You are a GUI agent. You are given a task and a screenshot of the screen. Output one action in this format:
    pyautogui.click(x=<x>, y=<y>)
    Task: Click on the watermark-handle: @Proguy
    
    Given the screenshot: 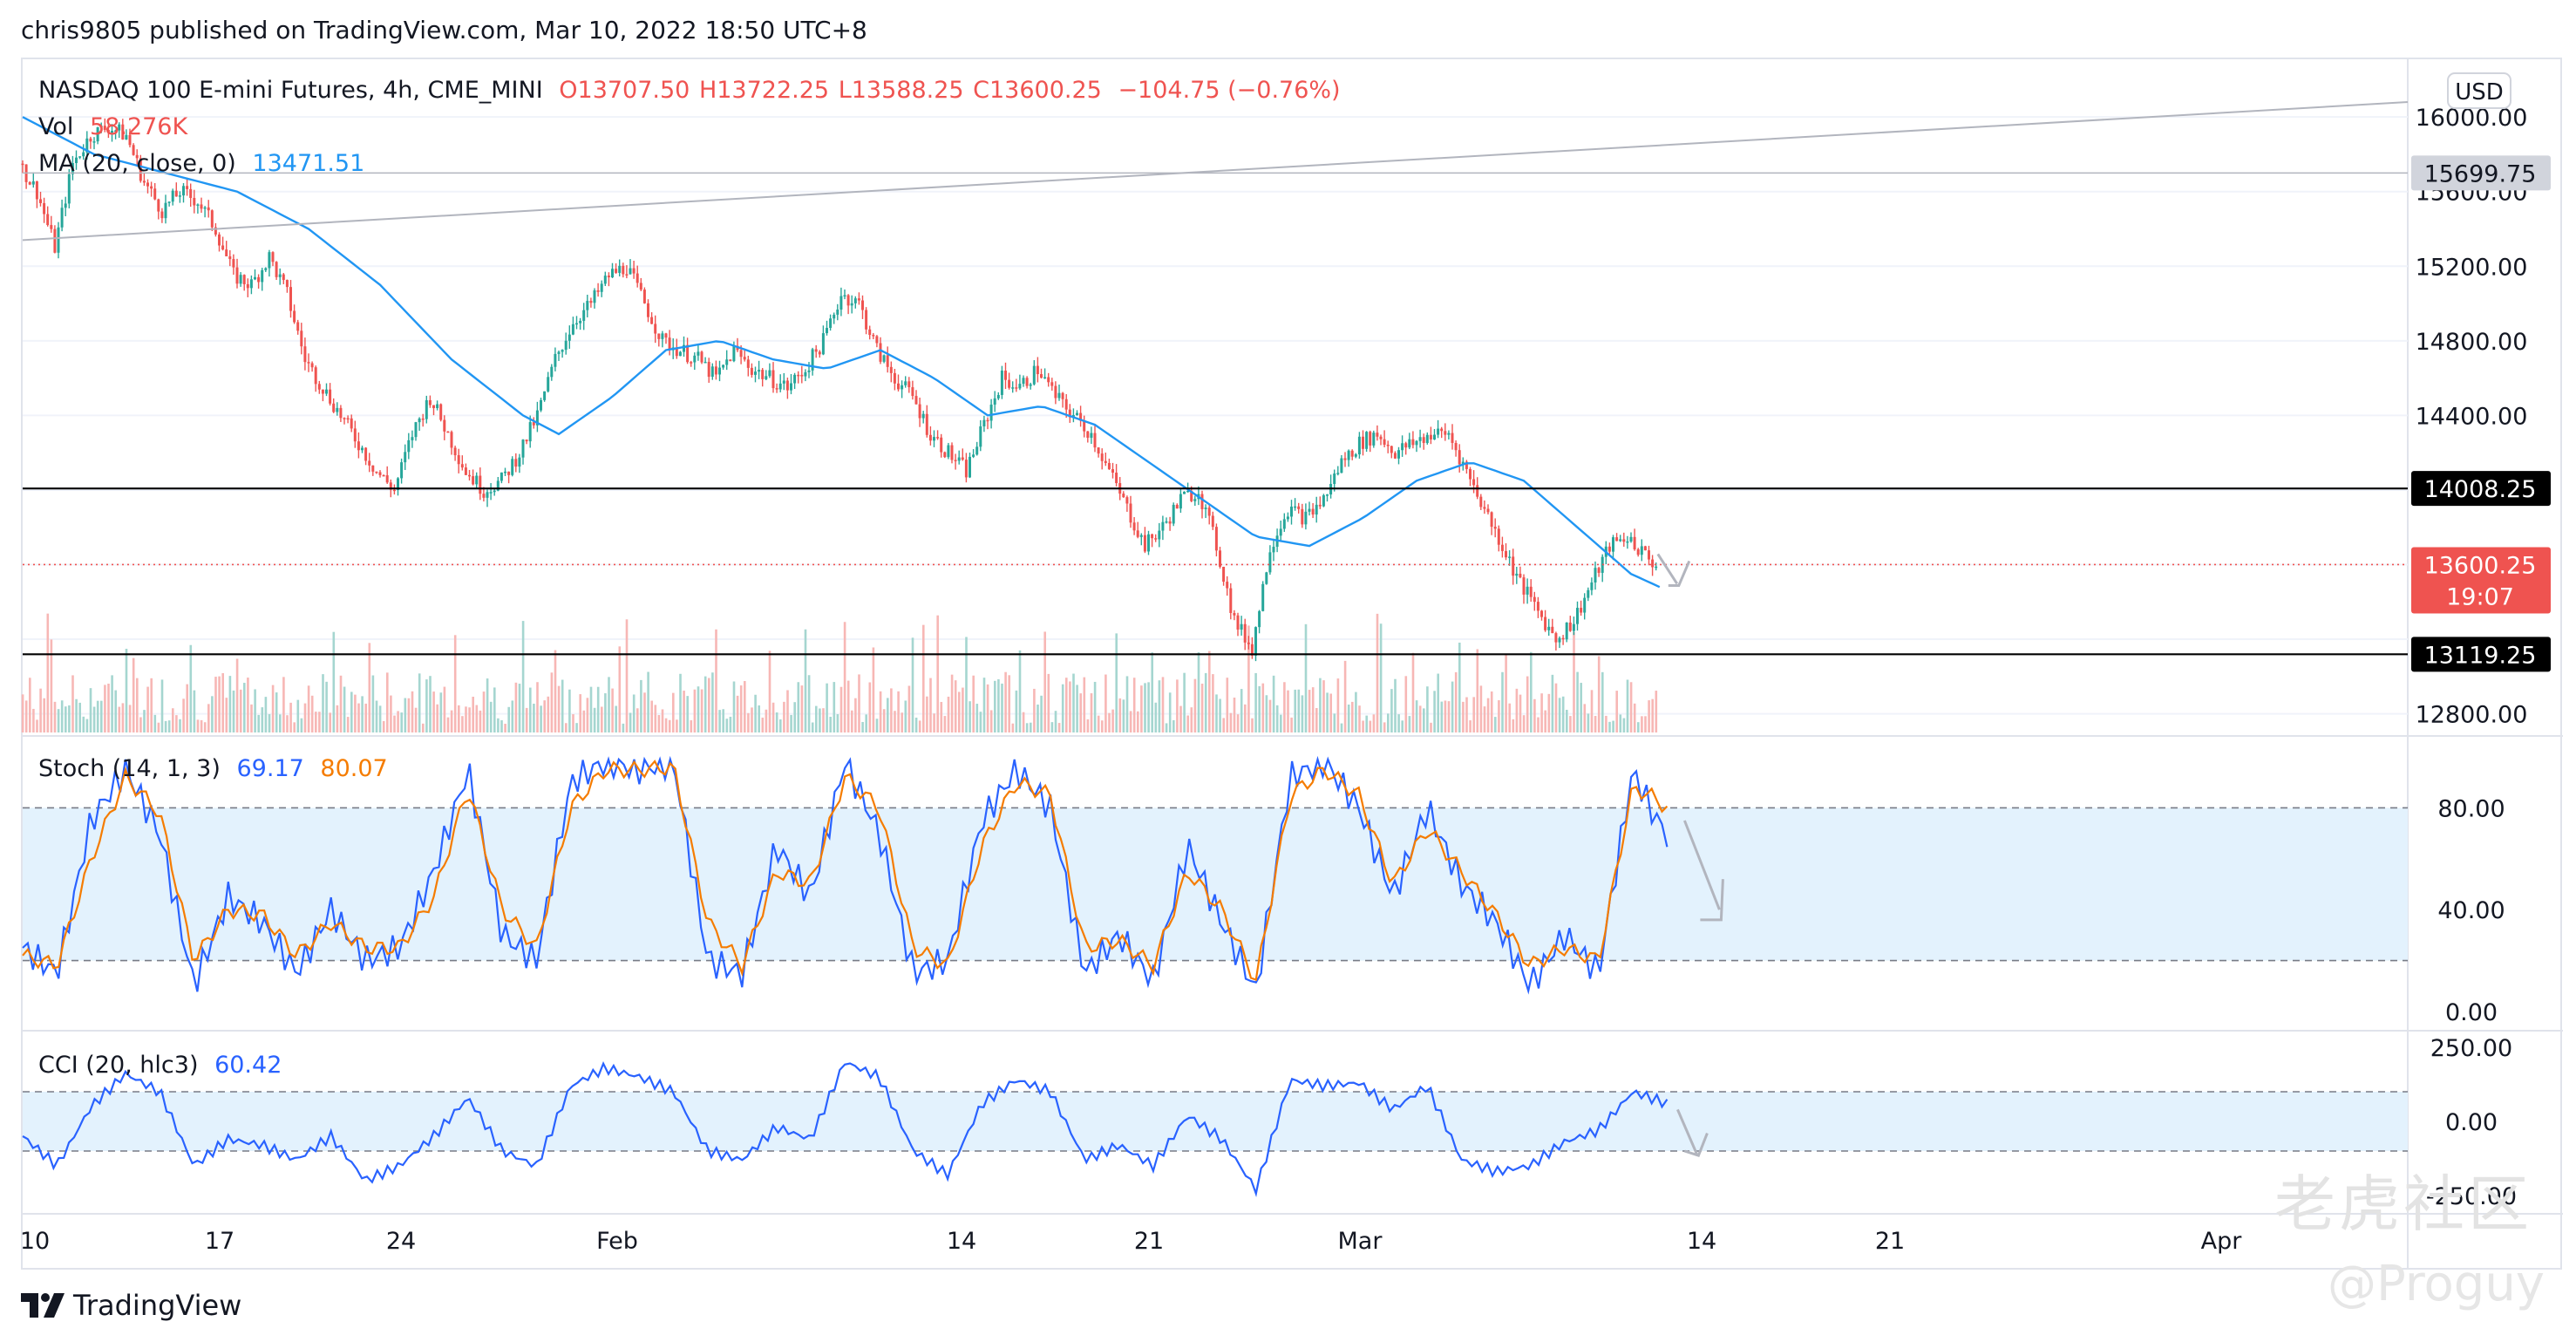 What is the action you would take?
    pyautogui.click(x=2436, y=1284)
    